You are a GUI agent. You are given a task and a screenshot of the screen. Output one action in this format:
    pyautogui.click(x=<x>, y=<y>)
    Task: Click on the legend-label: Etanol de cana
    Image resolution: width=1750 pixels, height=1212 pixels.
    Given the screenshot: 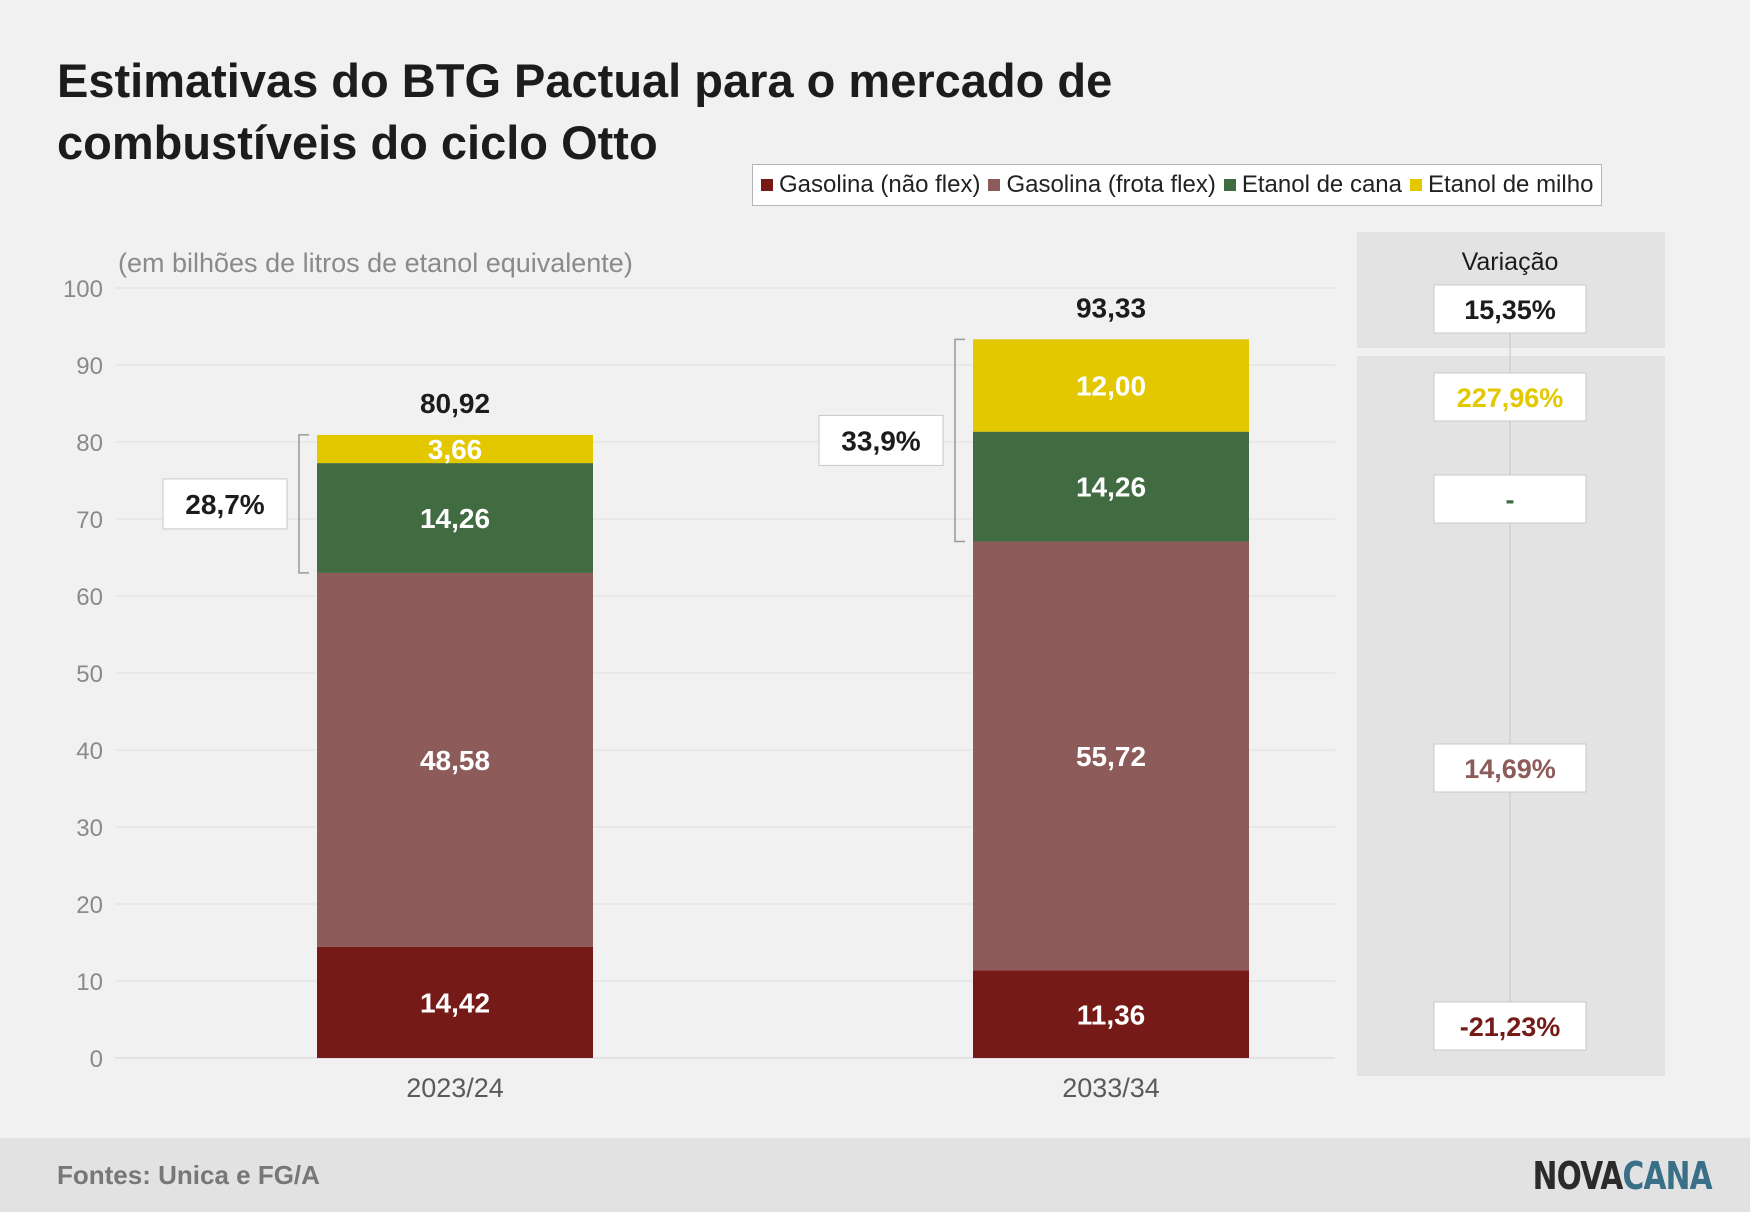 What is the action you would take?
    pyautogui.click(x=1321, y=184)
    